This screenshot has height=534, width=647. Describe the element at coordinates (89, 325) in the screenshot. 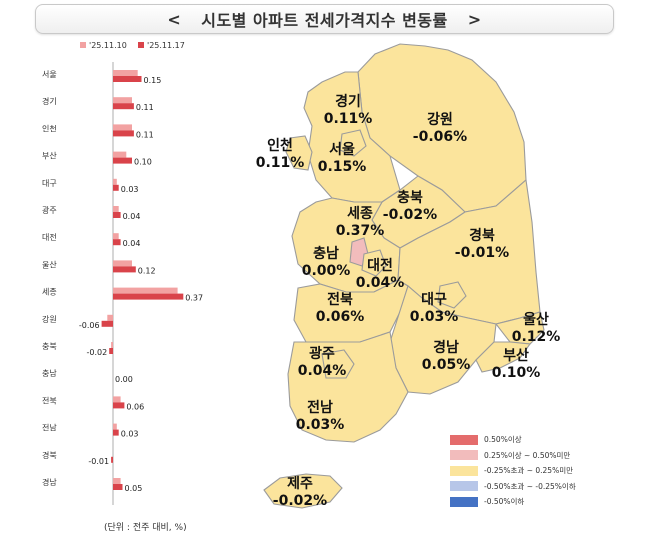

I see `data-label: -0.06` at that location.